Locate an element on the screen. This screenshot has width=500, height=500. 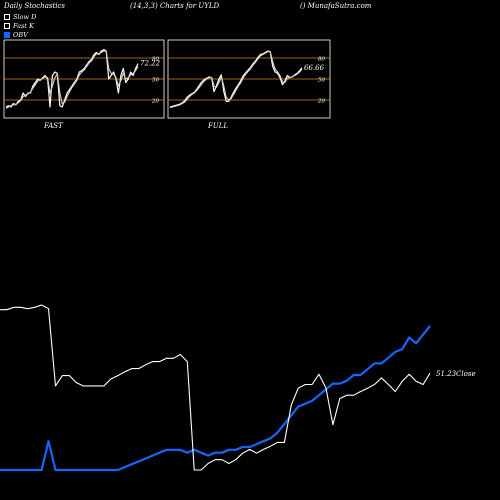
value-label-fast: 72.22 is located at coordinates (150, 64).